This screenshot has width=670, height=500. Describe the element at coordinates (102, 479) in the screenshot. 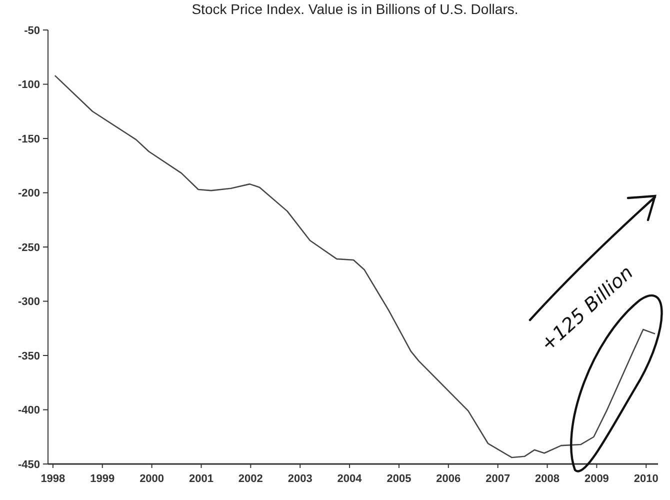

I see `x-tick-label: 1999` at that location.